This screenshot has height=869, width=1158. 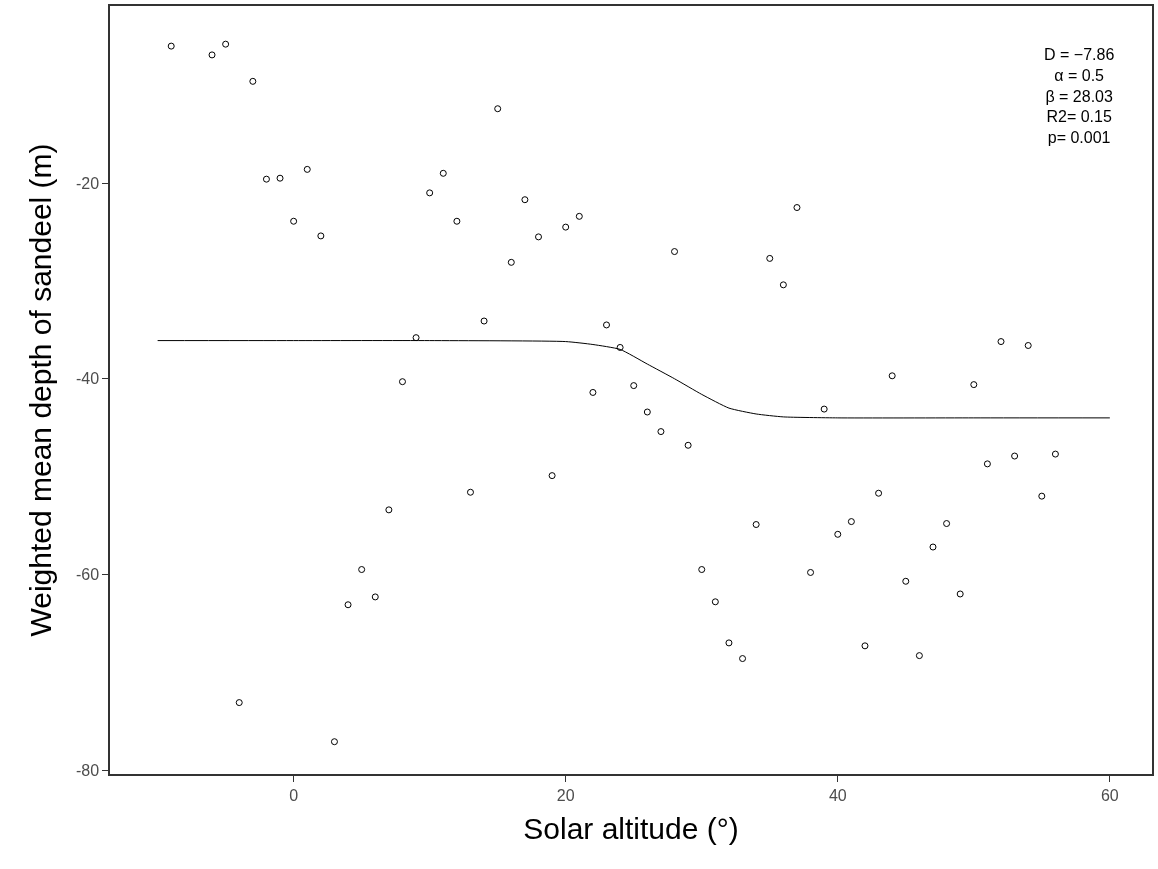 I want to click on annotation: R2= 0.15, so click(x=1079, y=117).